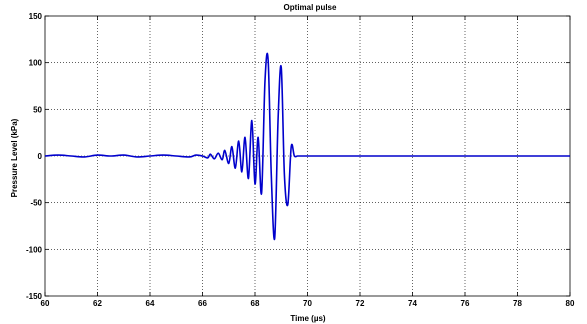 The height and width of the screenshot is (324, 587). I want to click on y-tick-label: 0, so click(40, 156).